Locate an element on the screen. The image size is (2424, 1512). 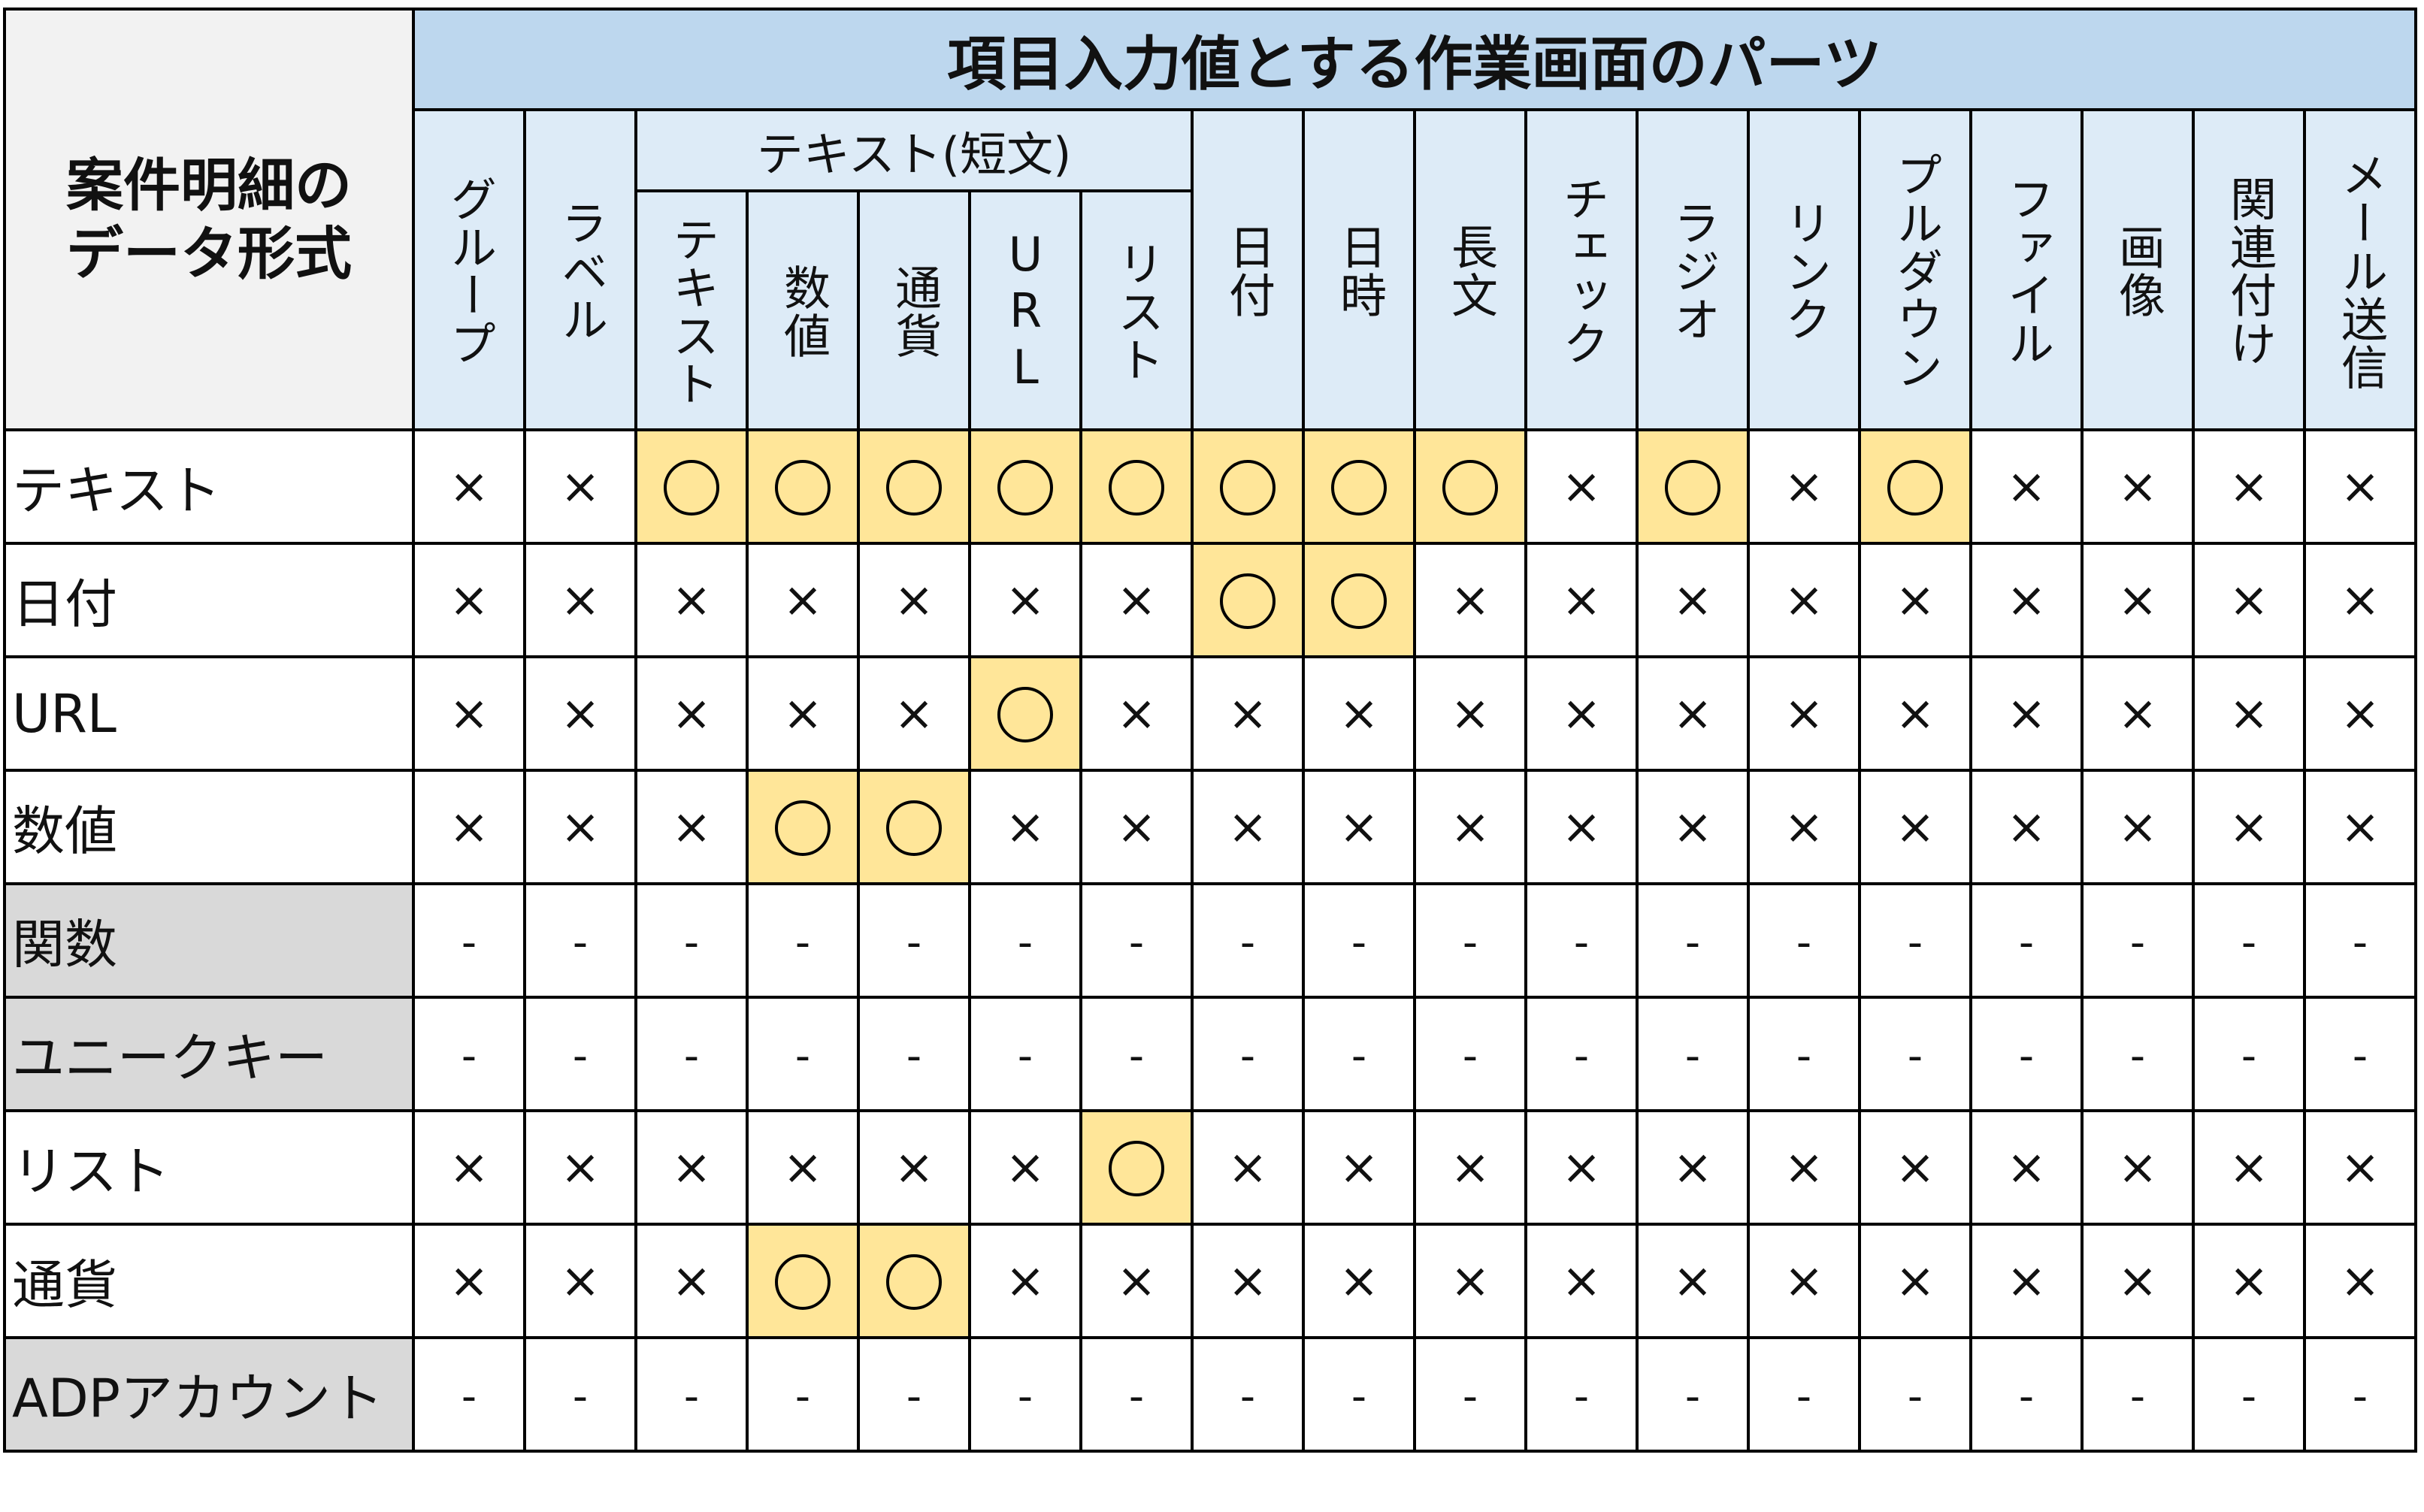
corner-label-line1: 案件明細の is located at coordinates (209, 185).